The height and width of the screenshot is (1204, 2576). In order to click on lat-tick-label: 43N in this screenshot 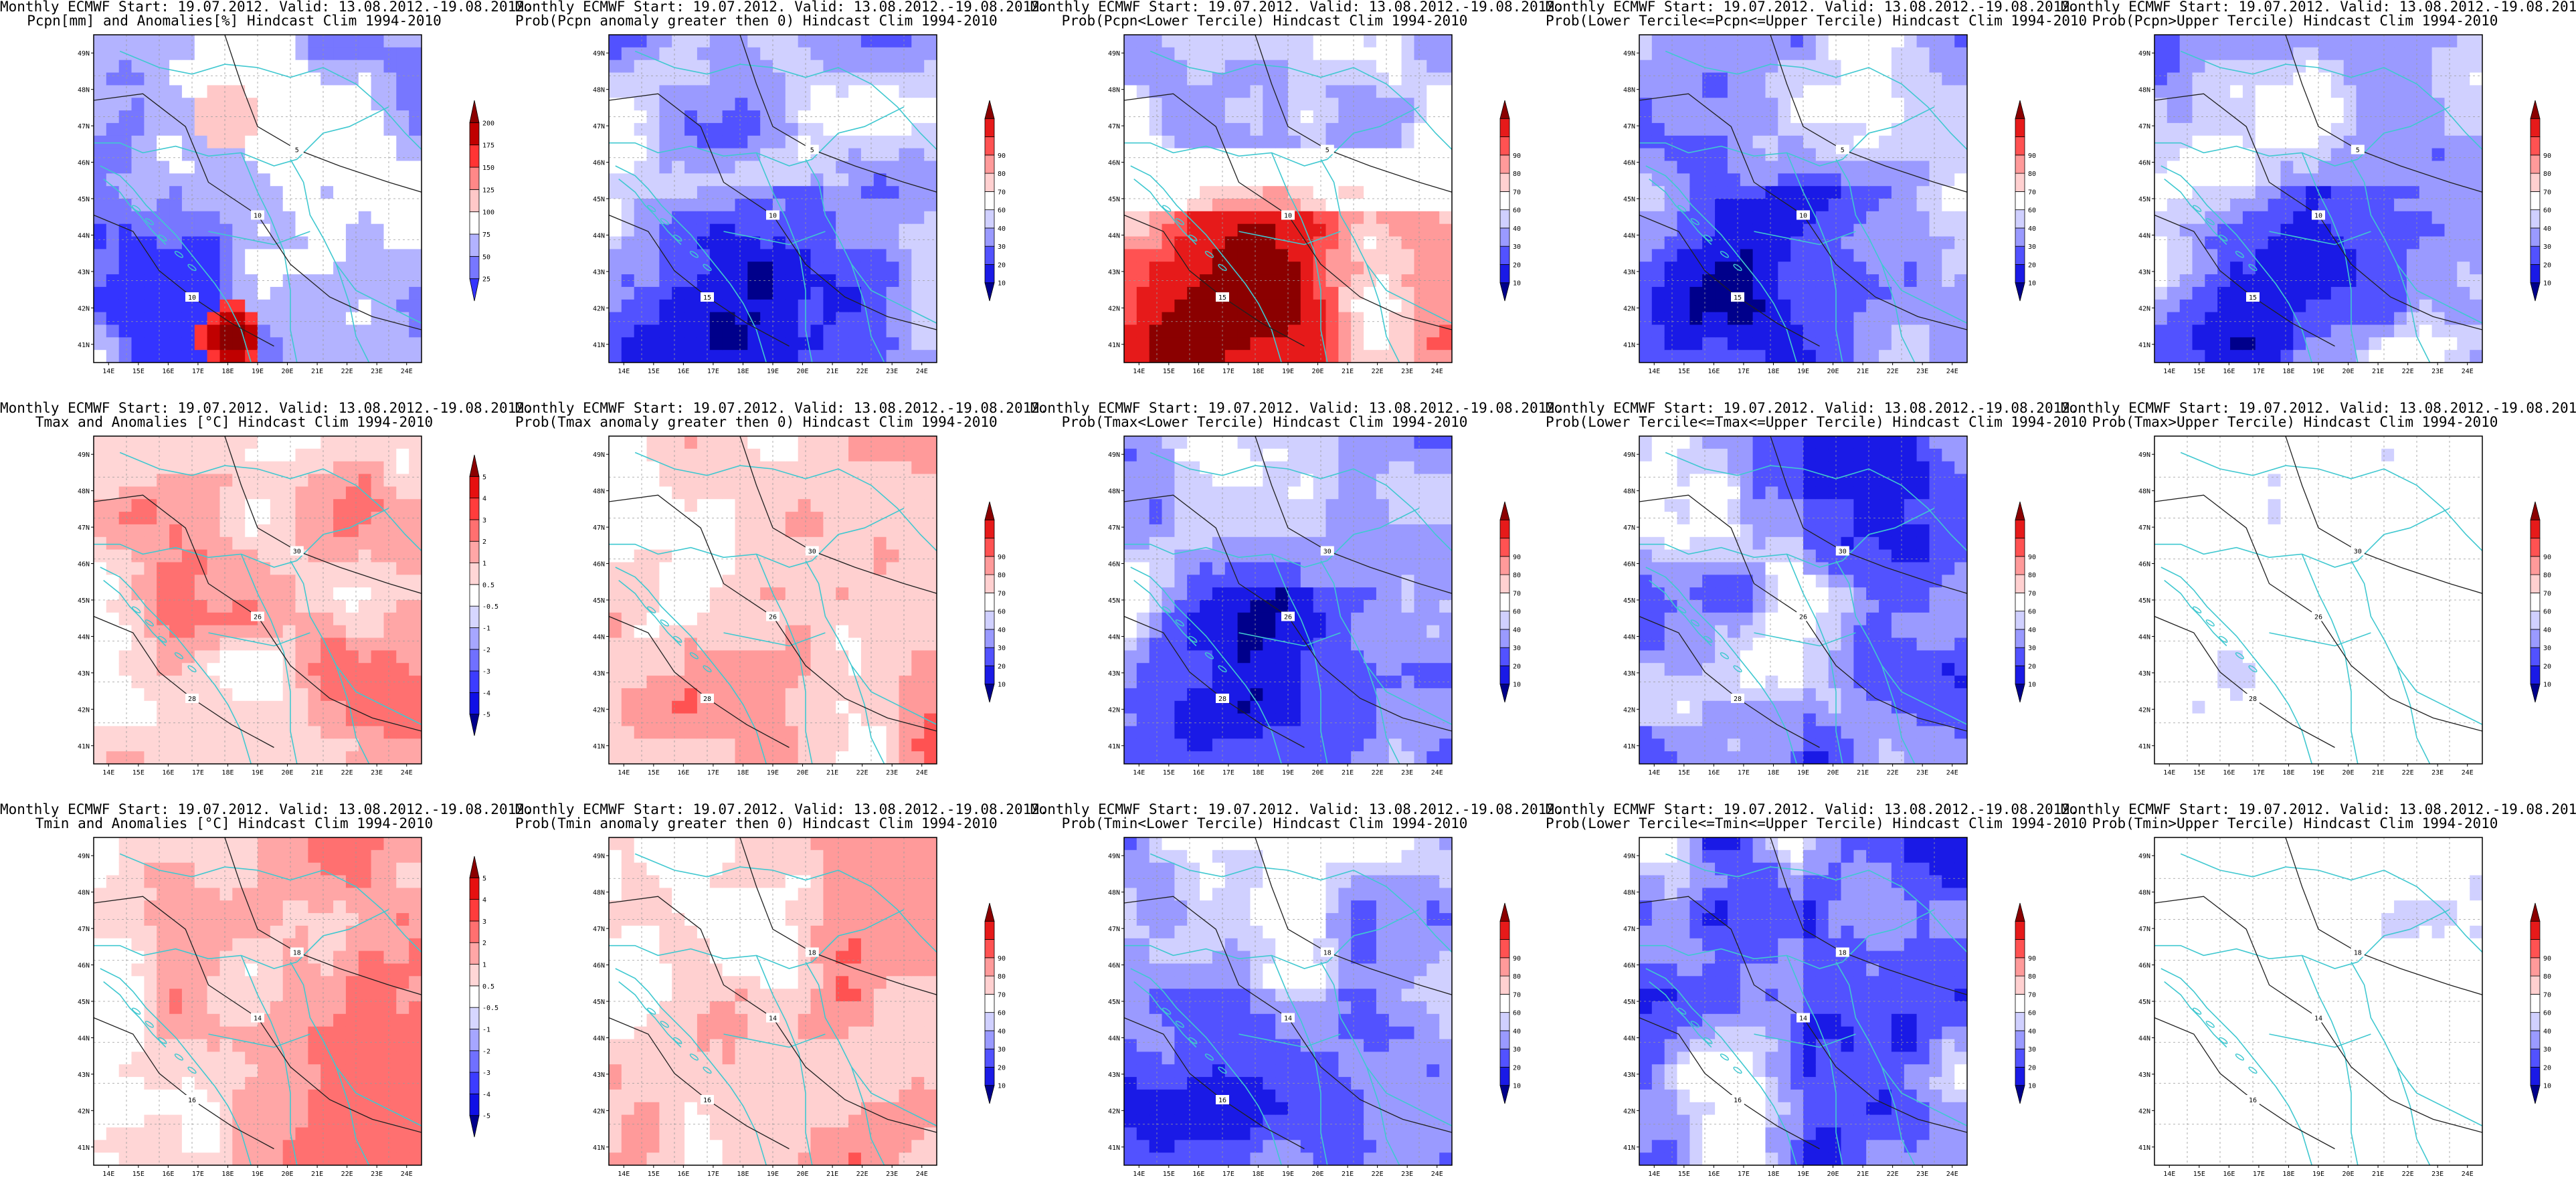, I will do `click(599, 272)`.